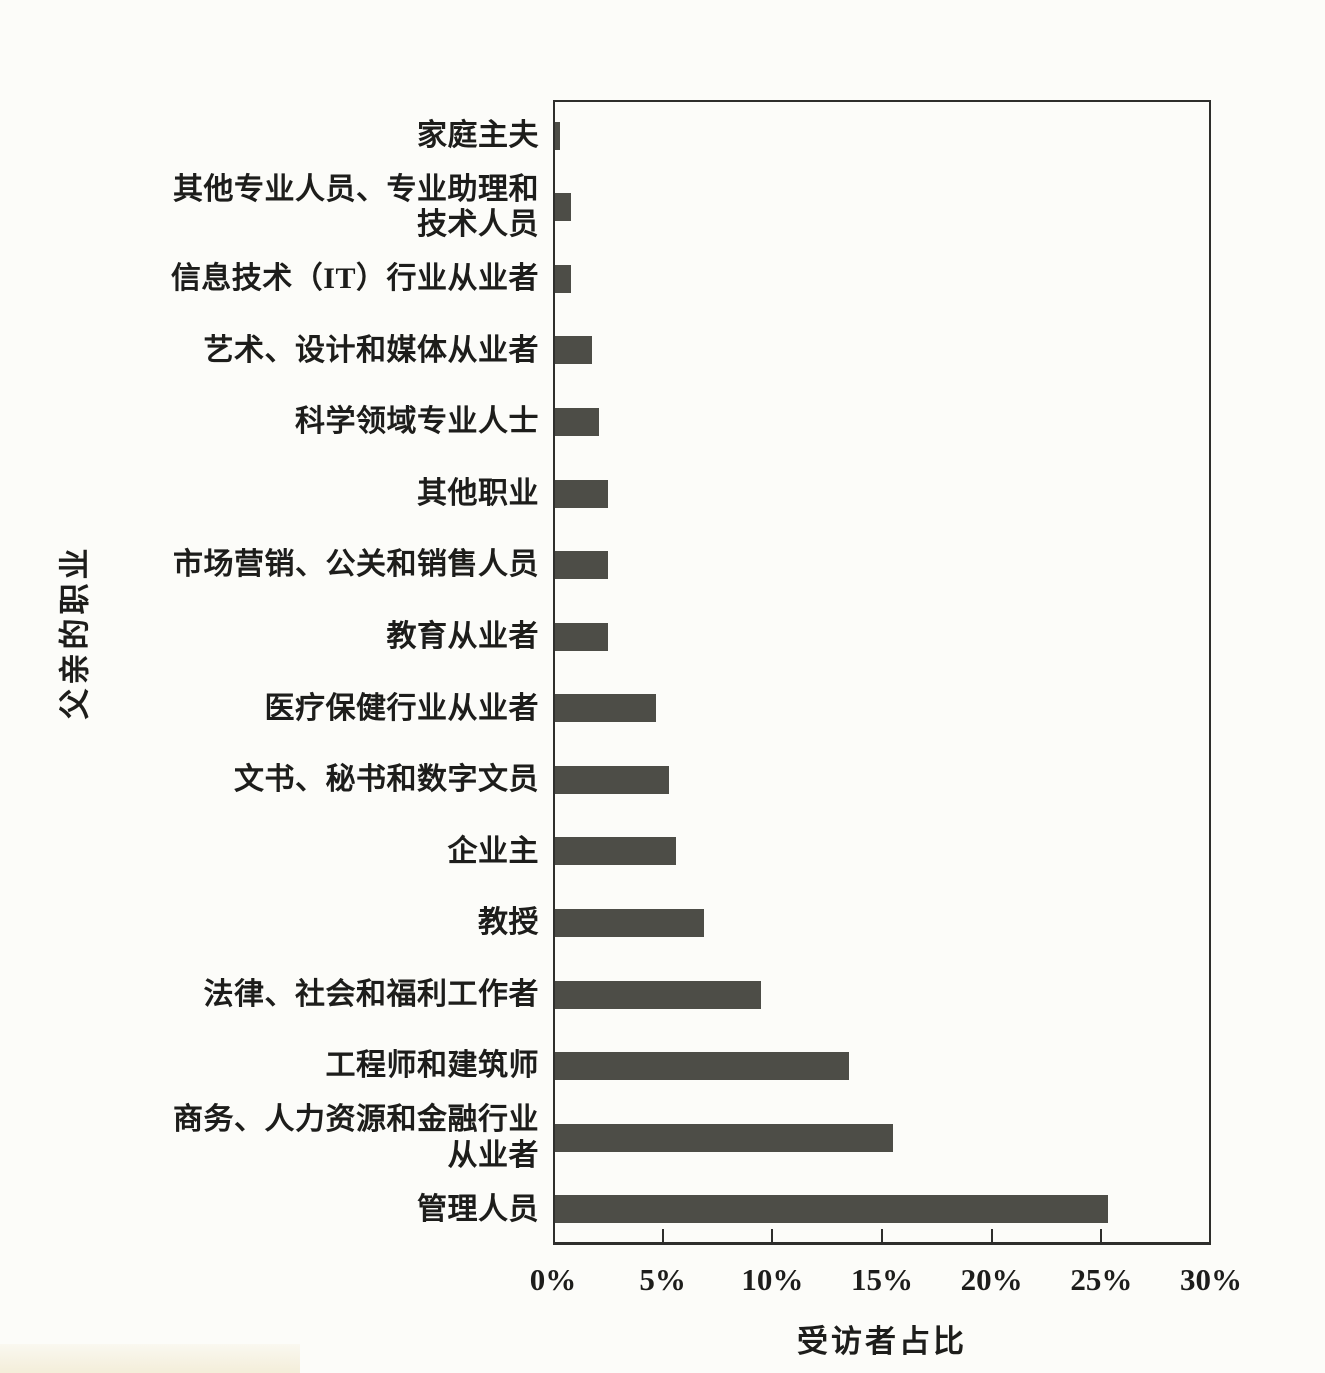 This screenshot has height=1373, width=1325. What do you see at coordinates (605, 136) in the screenshot?
I see `chart-row: 家庭主夫` at bounding box center [605, 136].